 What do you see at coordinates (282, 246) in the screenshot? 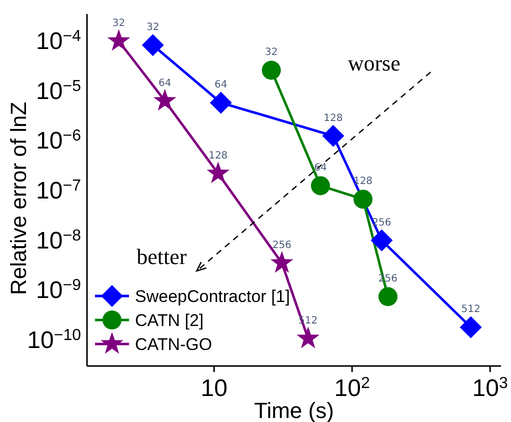
I see `annotation: 256` at bounding box center [282, 246].